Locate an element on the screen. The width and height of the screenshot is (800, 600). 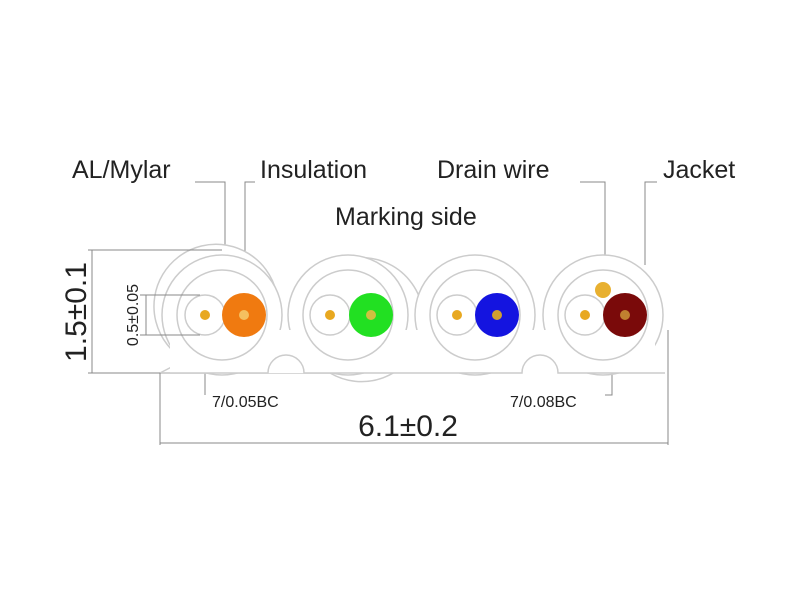
callout-label: Jacket is located at coordinates (699, 170).